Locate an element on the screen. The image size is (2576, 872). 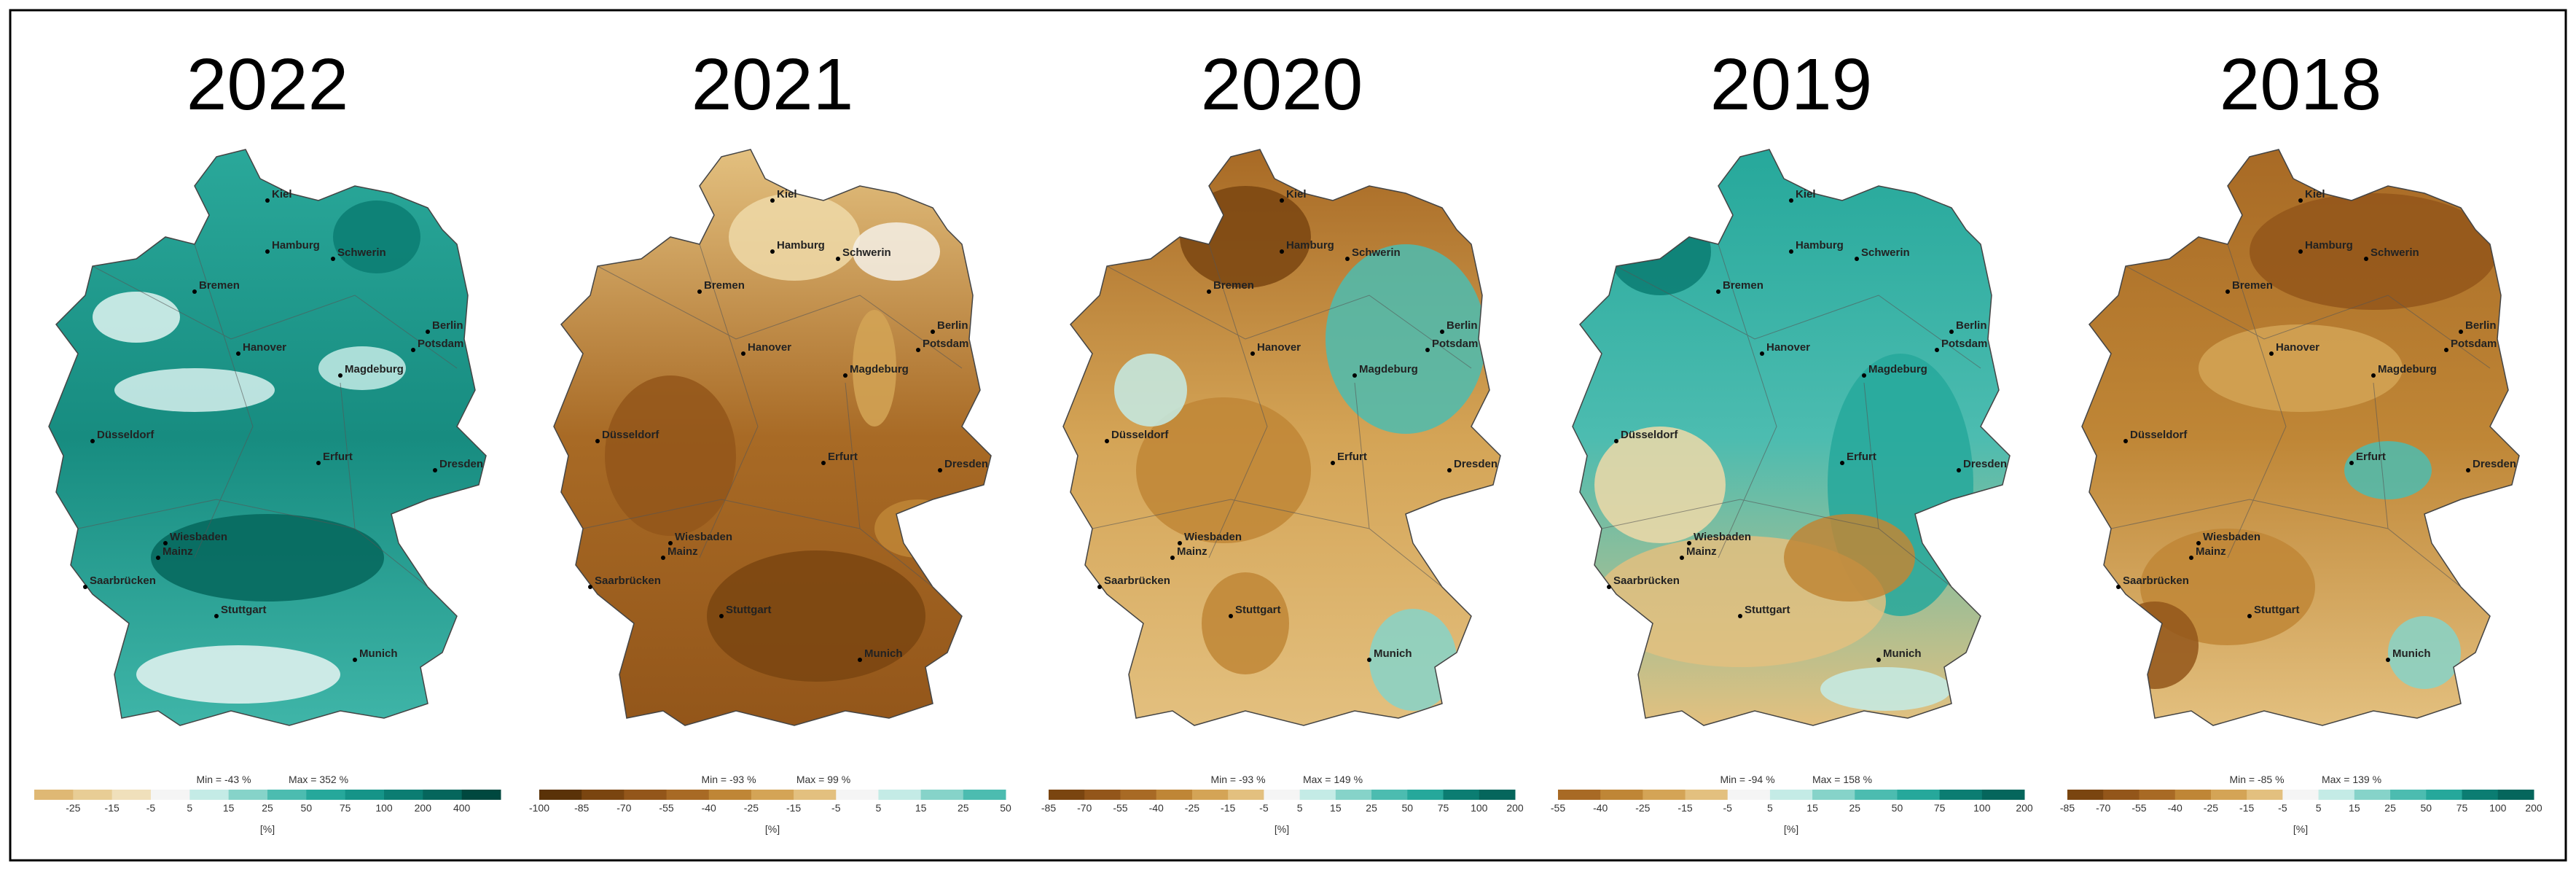
city-label: Saarbrücken is located at coordinates (628, 581).